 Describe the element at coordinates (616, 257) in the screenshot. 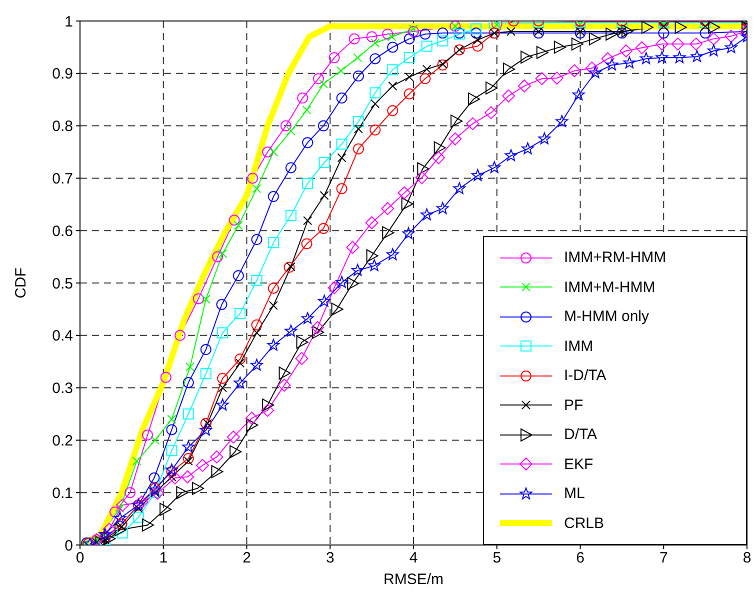

I see `legend-label: IMM+RM-HMM` at that location.